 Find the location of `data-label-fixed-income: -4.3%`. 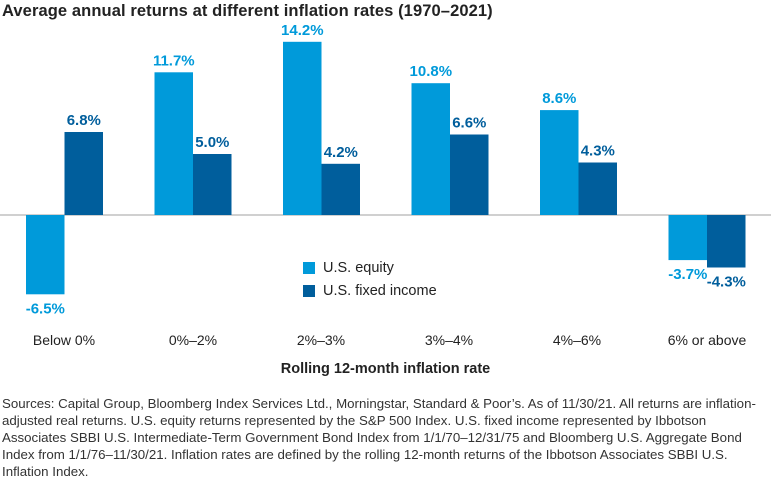

data-label-fixed-income: -4.3% is located at coordinates (726, 282).